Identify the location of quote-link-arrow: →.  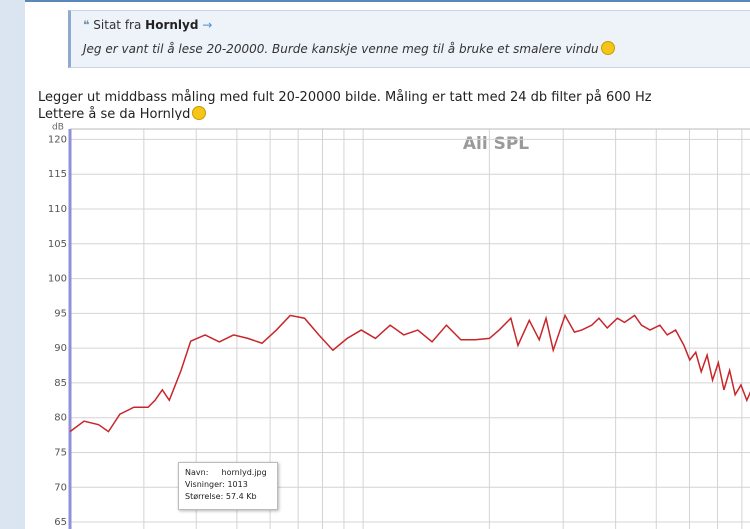
(207, 25).